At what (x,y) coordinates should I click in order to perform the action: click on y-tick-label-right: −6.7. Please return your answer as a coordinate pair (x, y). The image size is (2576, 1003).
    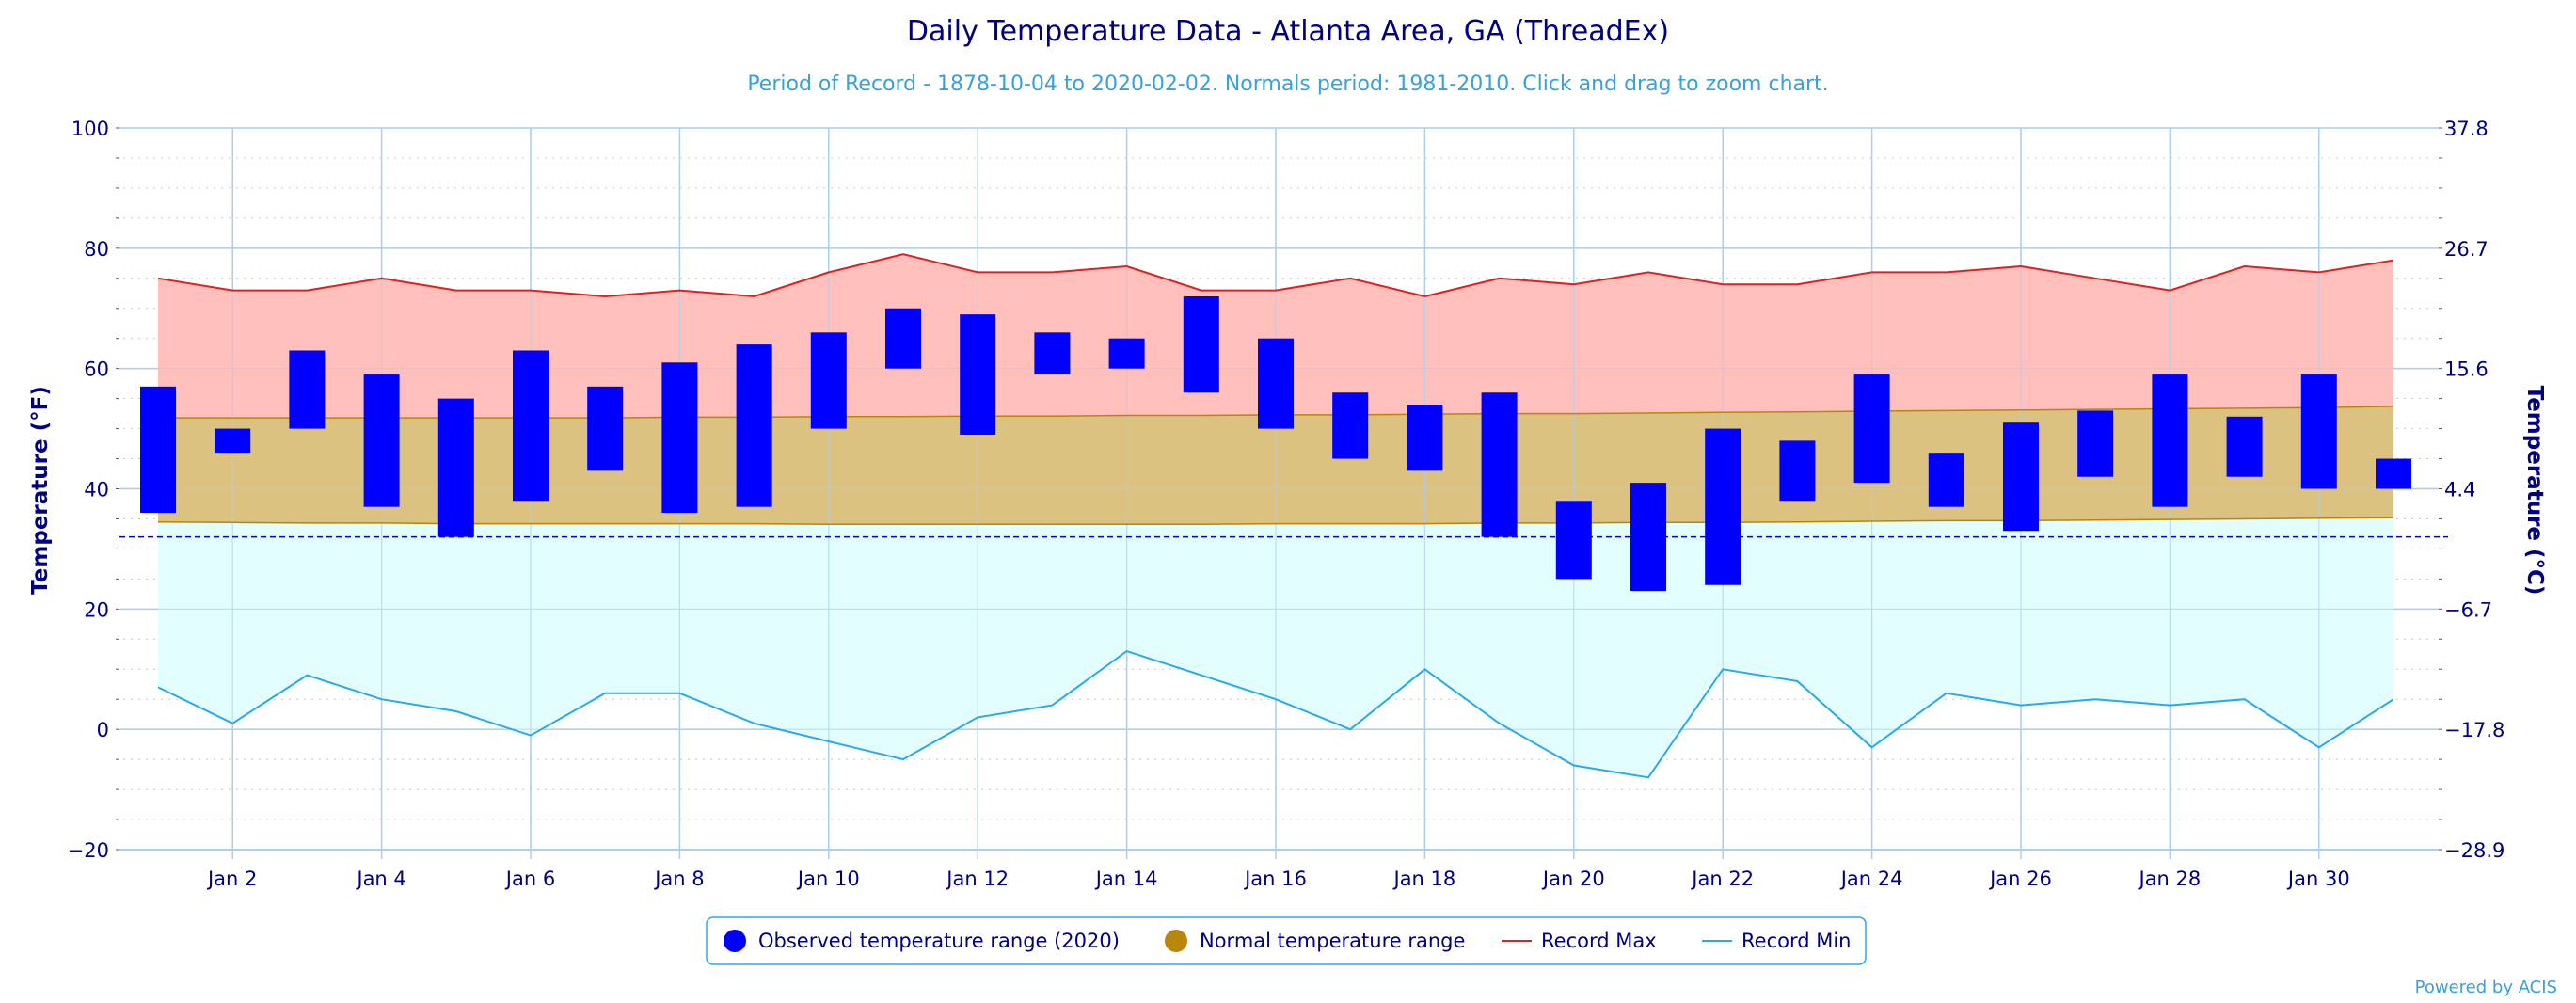
    Looking at the image, I should click on (2468, 609).